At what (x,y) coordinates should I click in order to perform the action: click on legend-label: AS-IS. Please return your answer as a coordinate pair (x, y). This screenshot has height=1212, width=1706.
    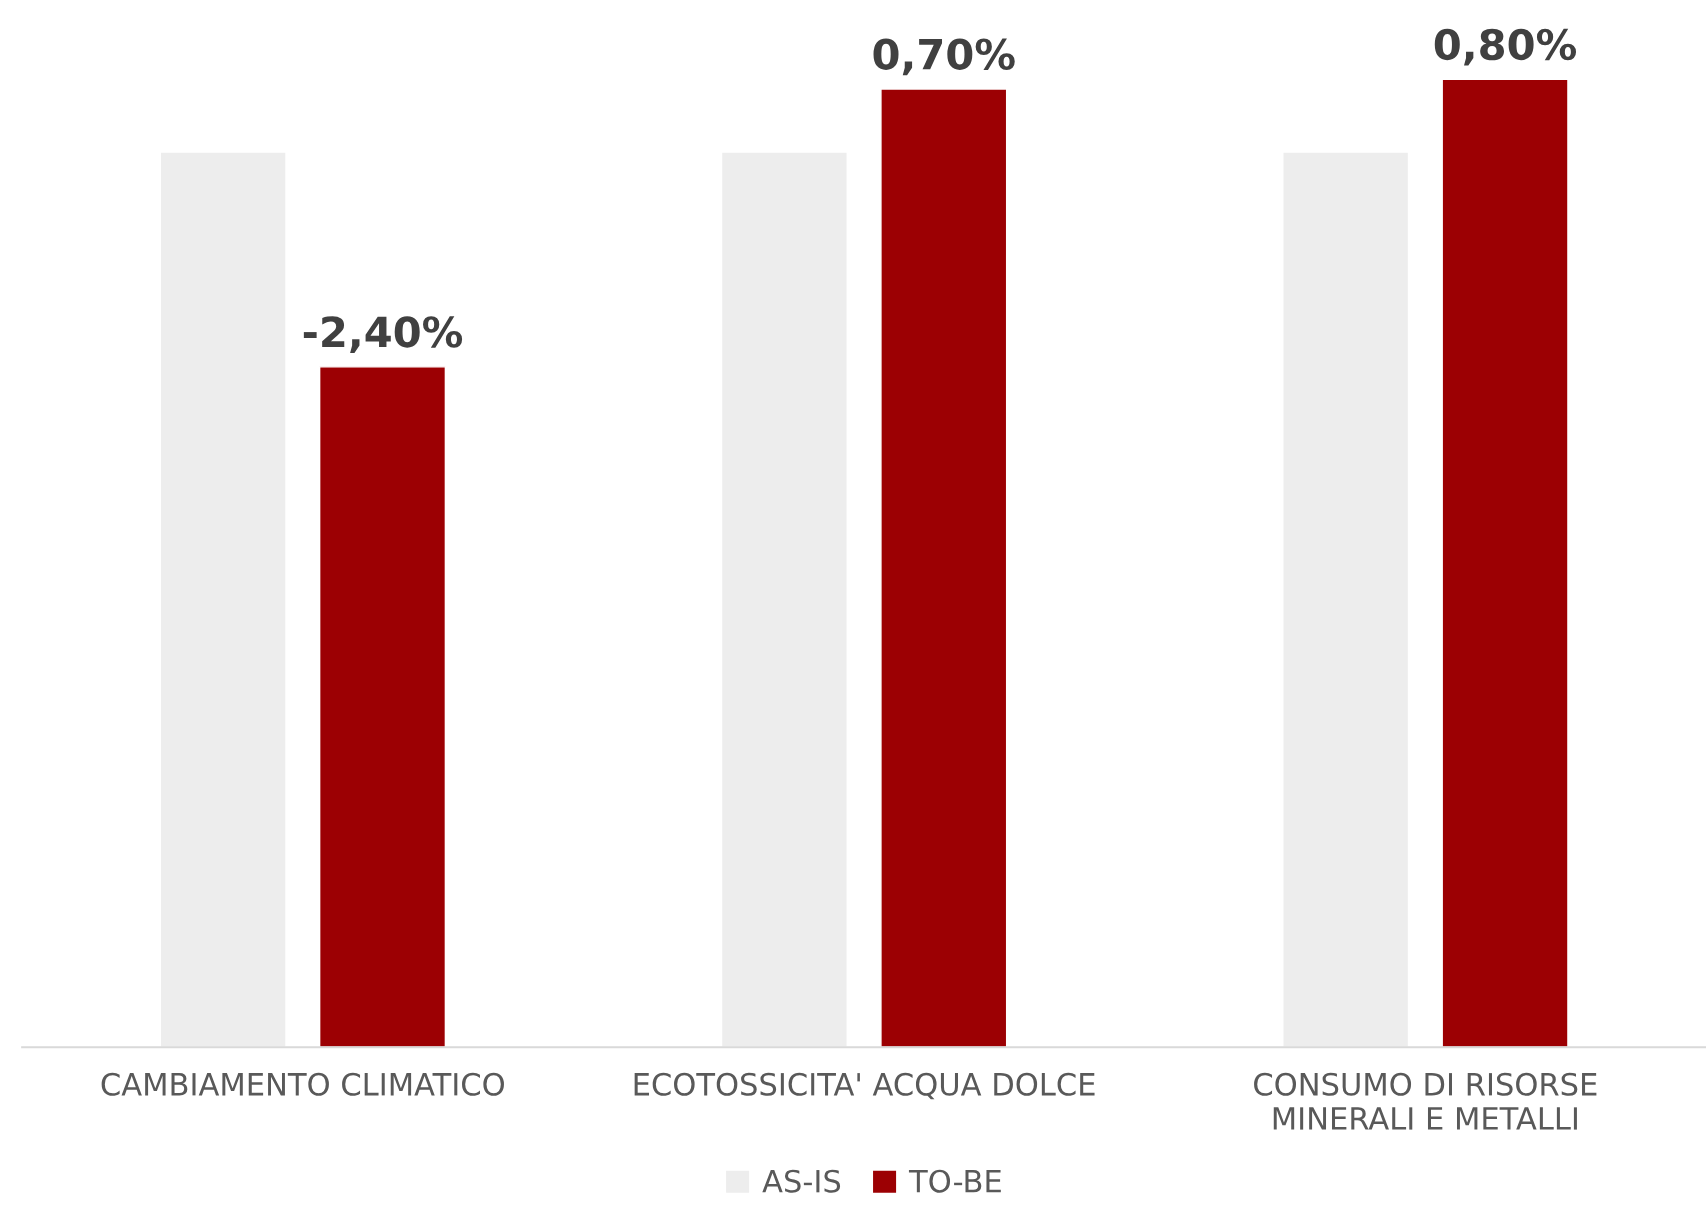
    Looking at the image, I should click on (801, 1181).